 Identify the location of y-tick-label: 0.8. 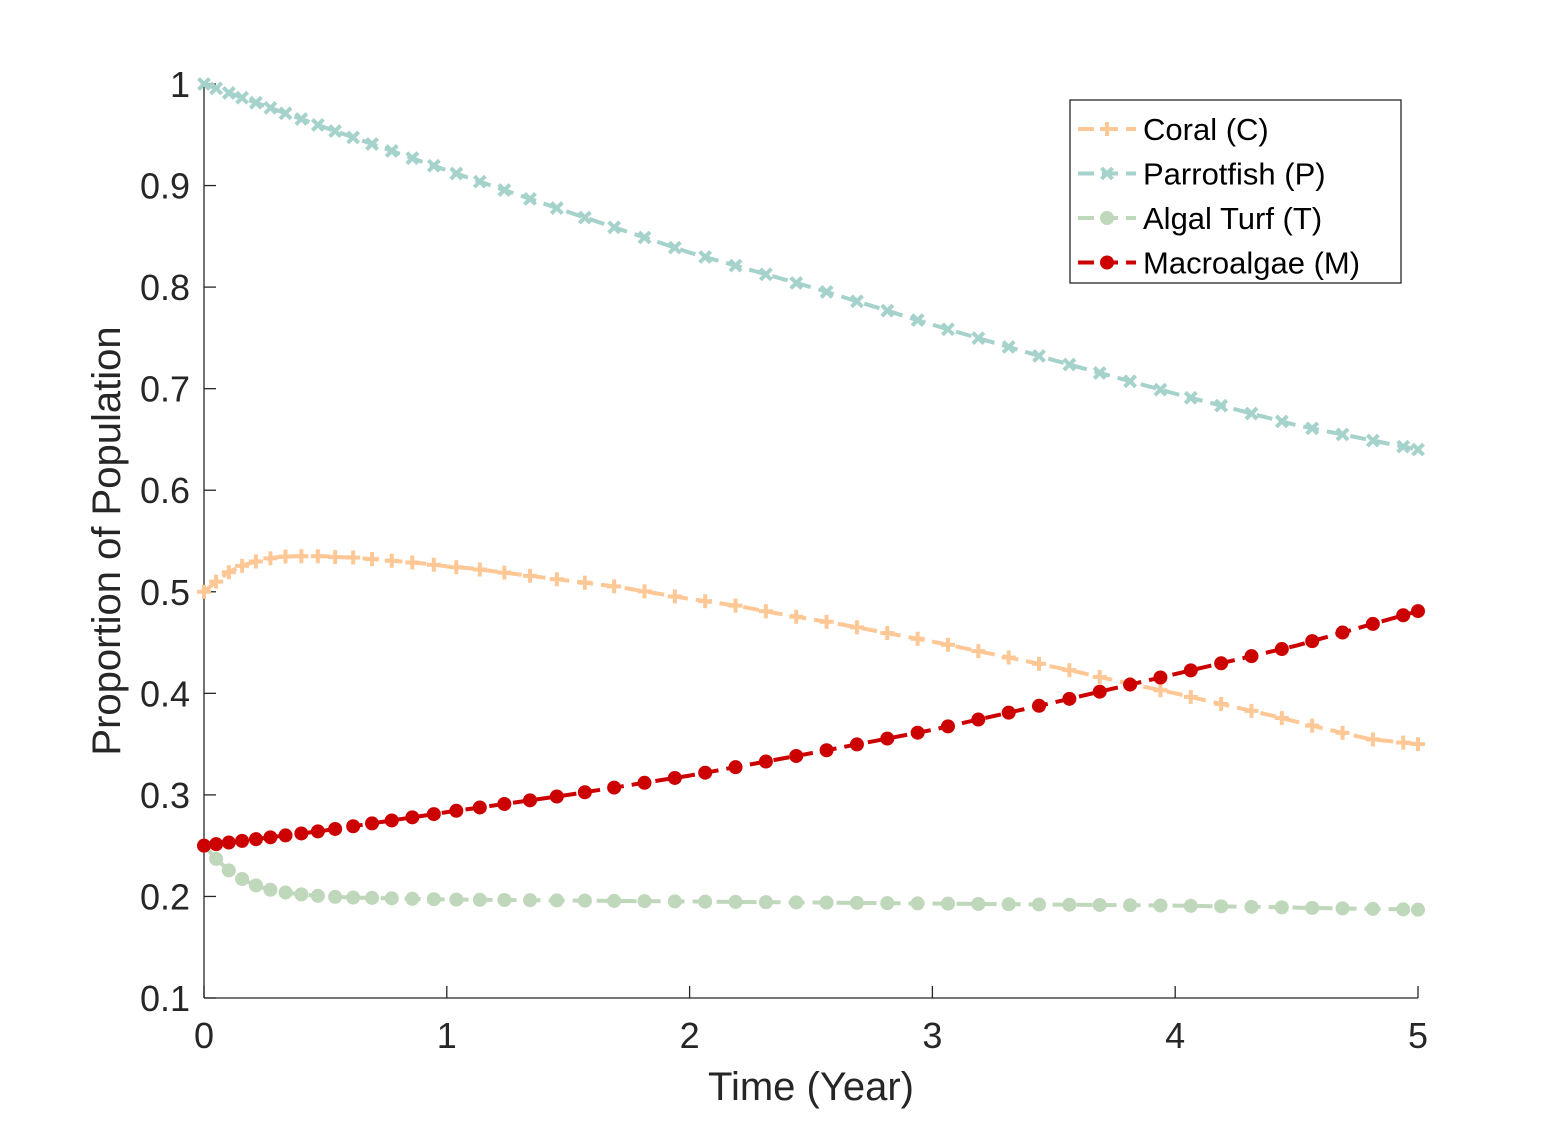
(165, 287).